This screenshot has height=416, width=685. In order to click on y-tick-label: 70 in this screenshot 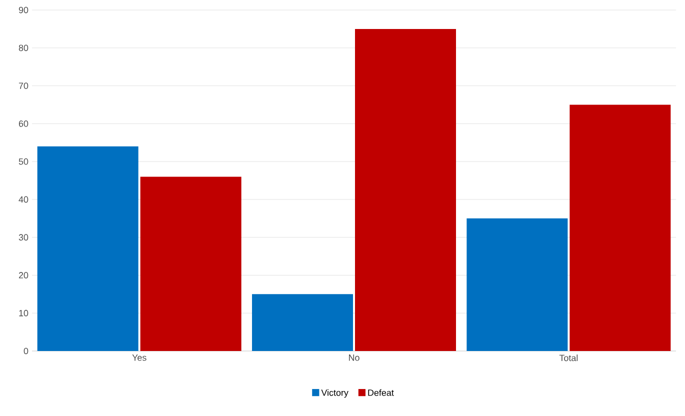, I will do `click(23, 85)`.